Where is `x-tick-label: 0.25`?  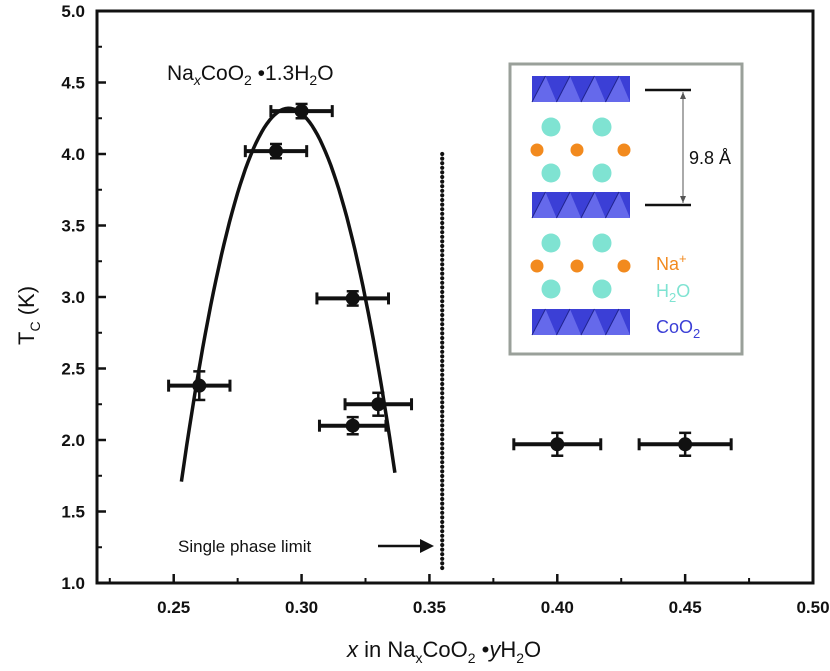
x-tick-label: 0.25 is located at coordinates (173, 607).